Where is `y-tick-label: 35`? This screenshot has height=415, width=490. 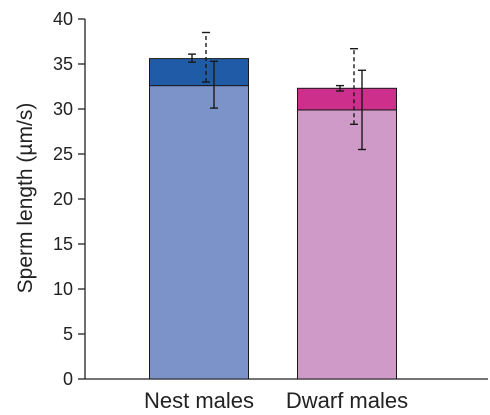 y-tick-label: 35 is located at coordinates (63, 64).